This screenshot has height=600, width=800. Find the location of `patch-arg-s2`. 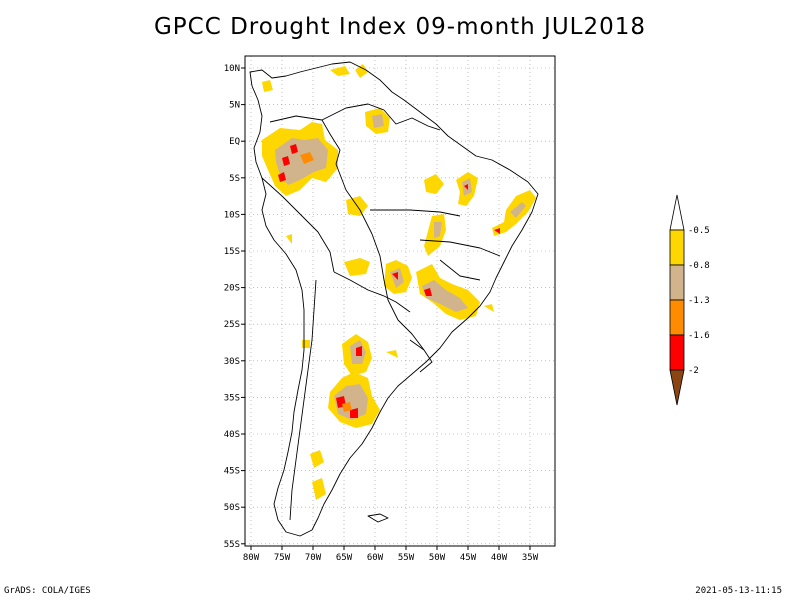

patch-arg-s2 is located at coordinates (319, 489).